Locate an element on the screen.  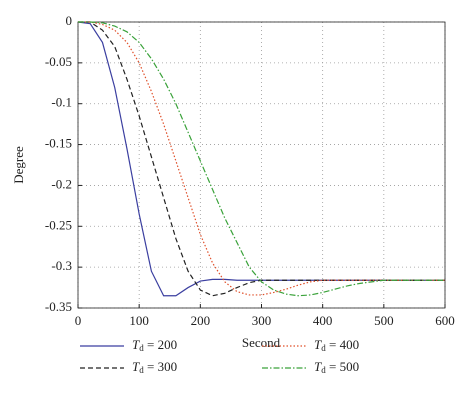
y-tick-label: -0.3 is located at coordinates (61, 265).